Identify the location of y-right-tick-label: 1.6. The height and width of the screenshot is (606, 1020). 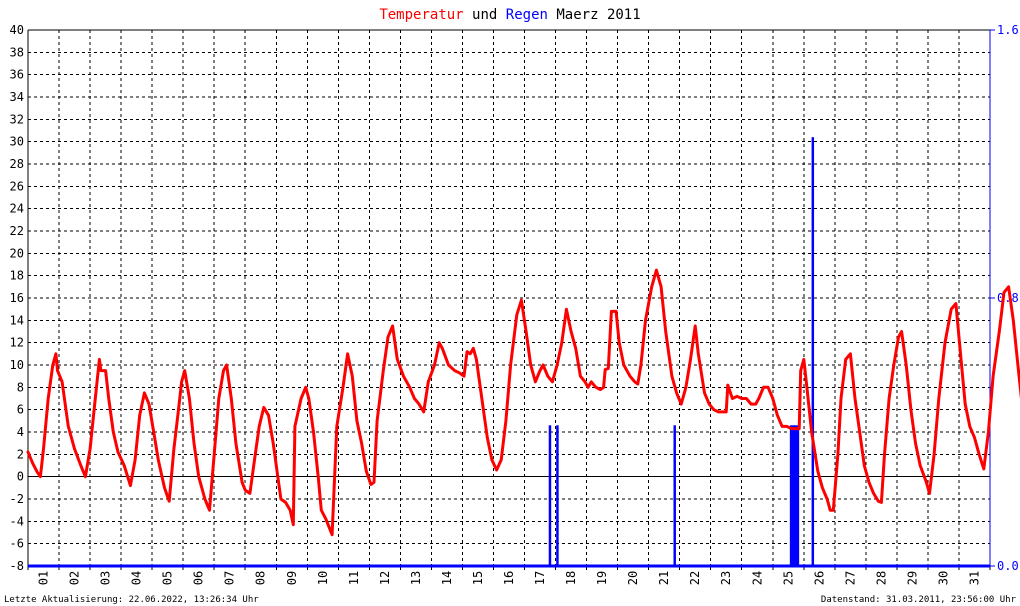
(1008, 30).